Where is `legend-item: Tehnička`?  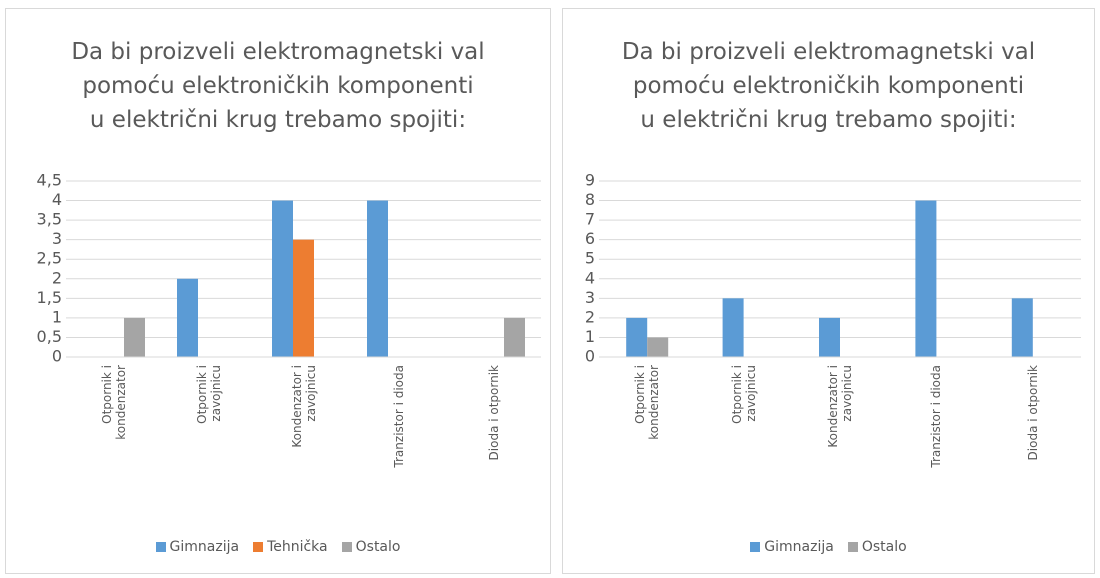
legend-item: Tehnička is located at coordinates (290, 547).